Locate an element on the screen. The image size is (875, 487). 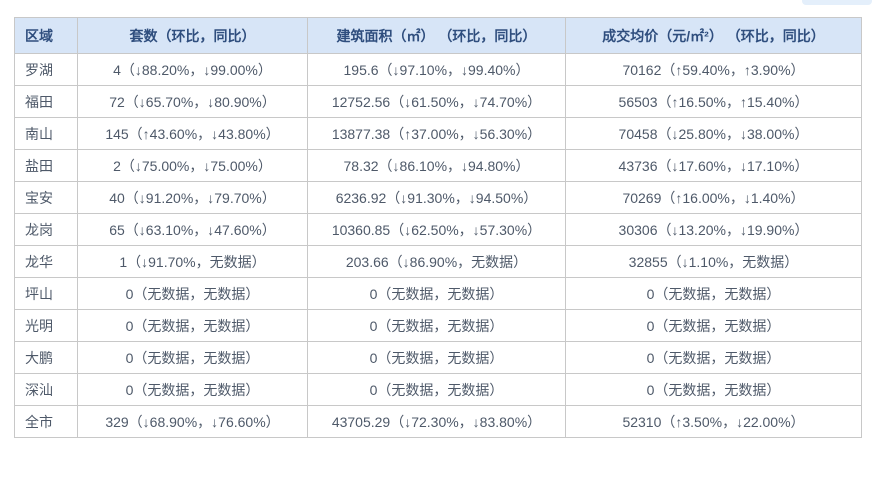
units-cell: 145（↑43.60%，↓43.80%） is located at coordinates (192, 133).